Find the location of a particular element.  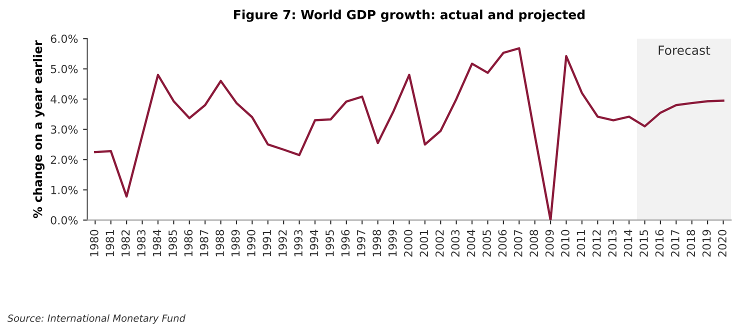

x-tick-label: 2012 is located at coordinates (596, 243).